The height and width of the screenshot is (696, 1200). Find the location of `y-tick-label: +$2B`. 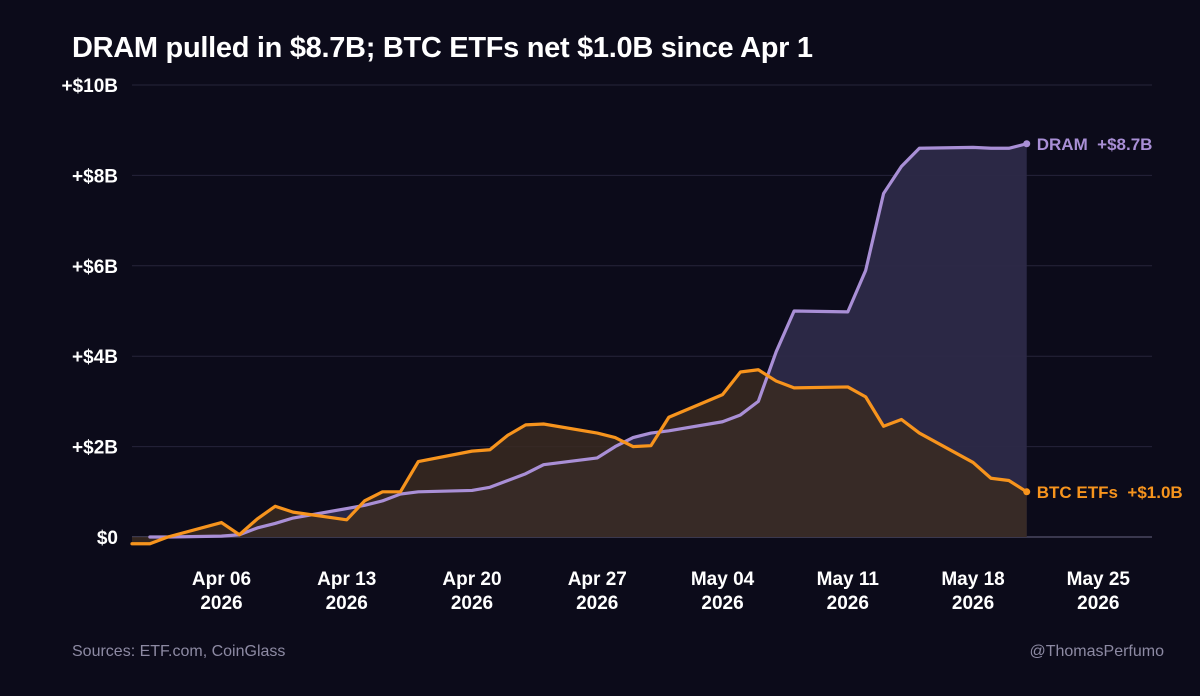

y-tick-label: +$2B is located at coordinates (95, 448).